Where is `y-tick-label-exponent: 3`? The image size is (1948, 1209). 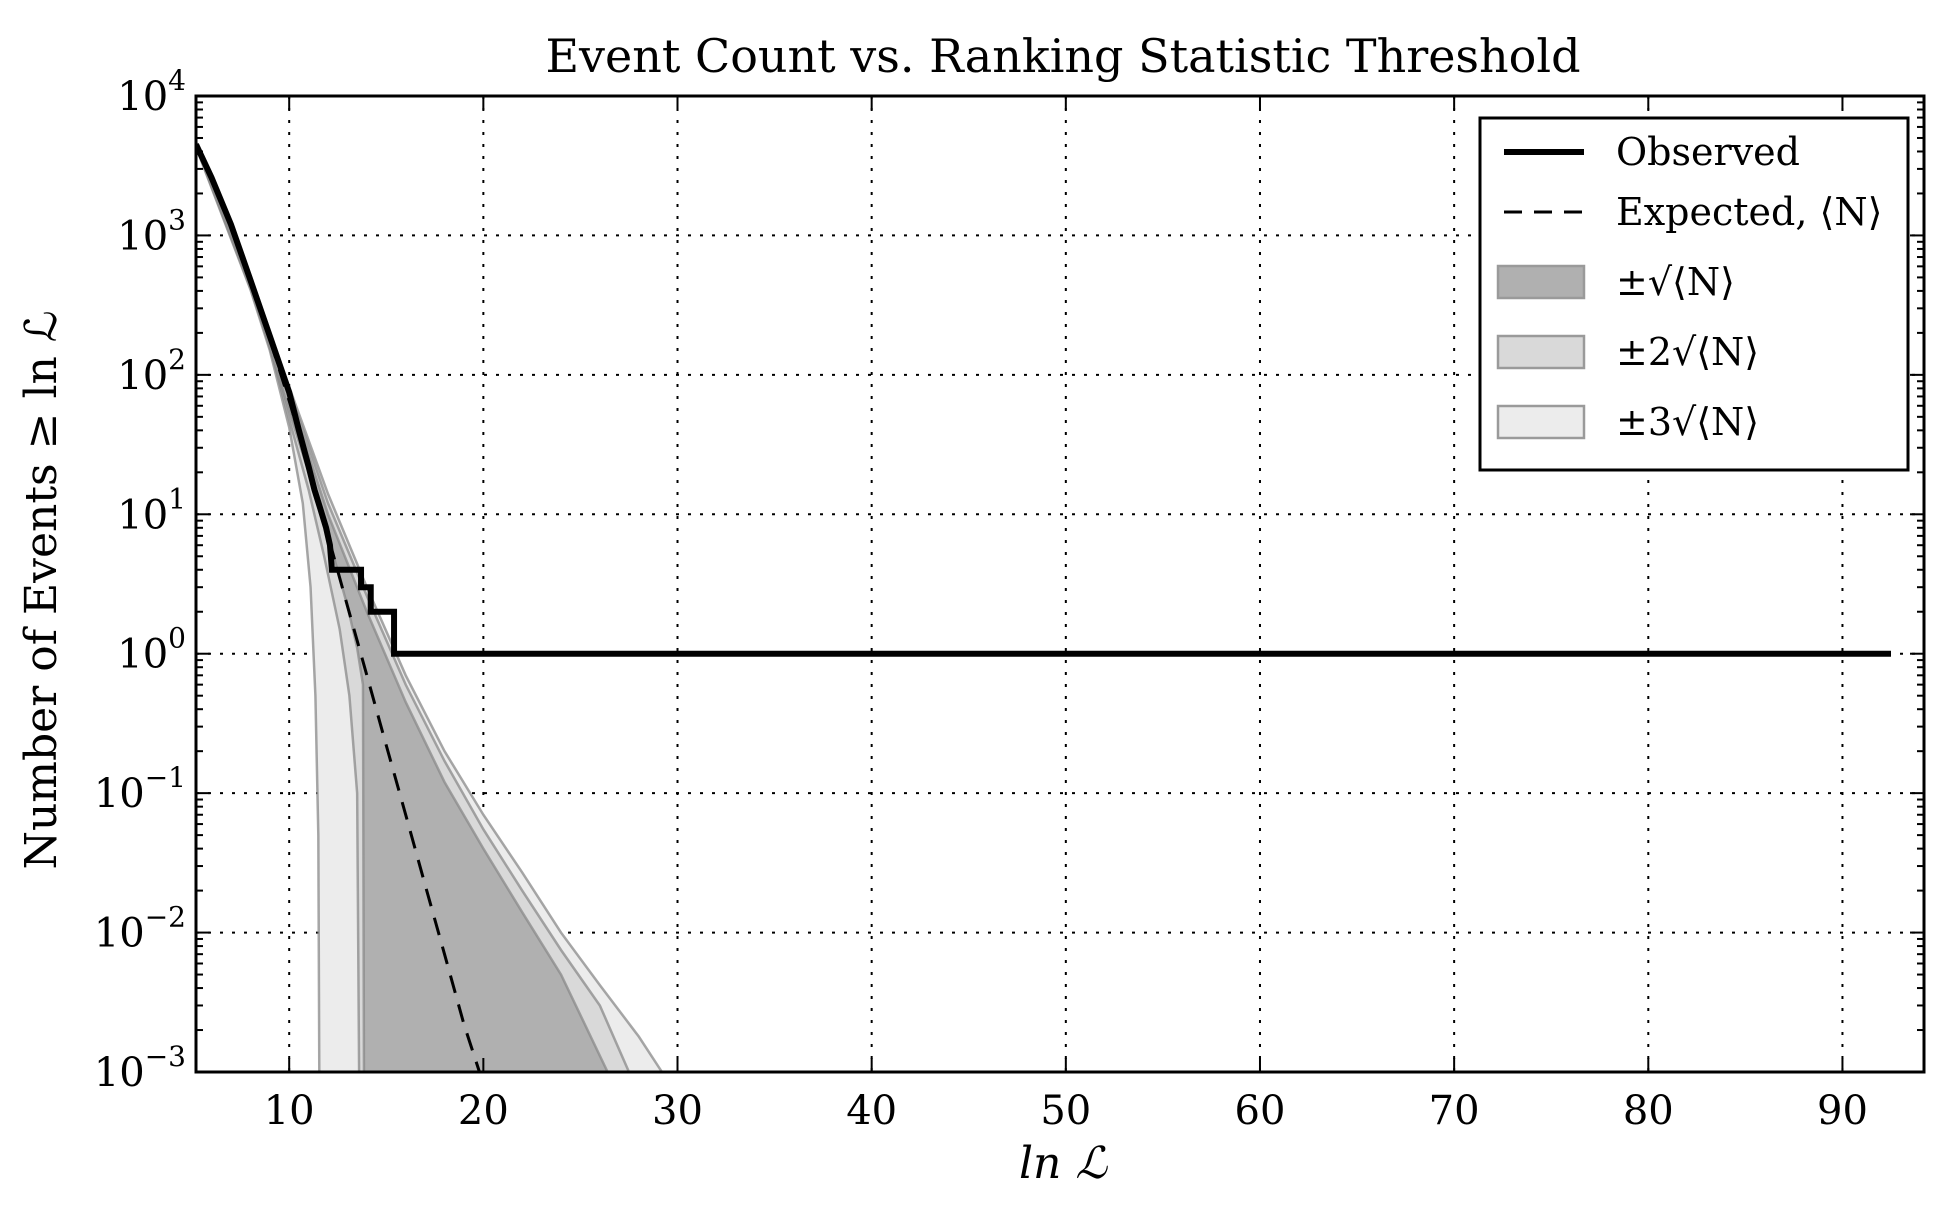 y-tick-label-exponent: 3 is located at coordinates (177, 219).